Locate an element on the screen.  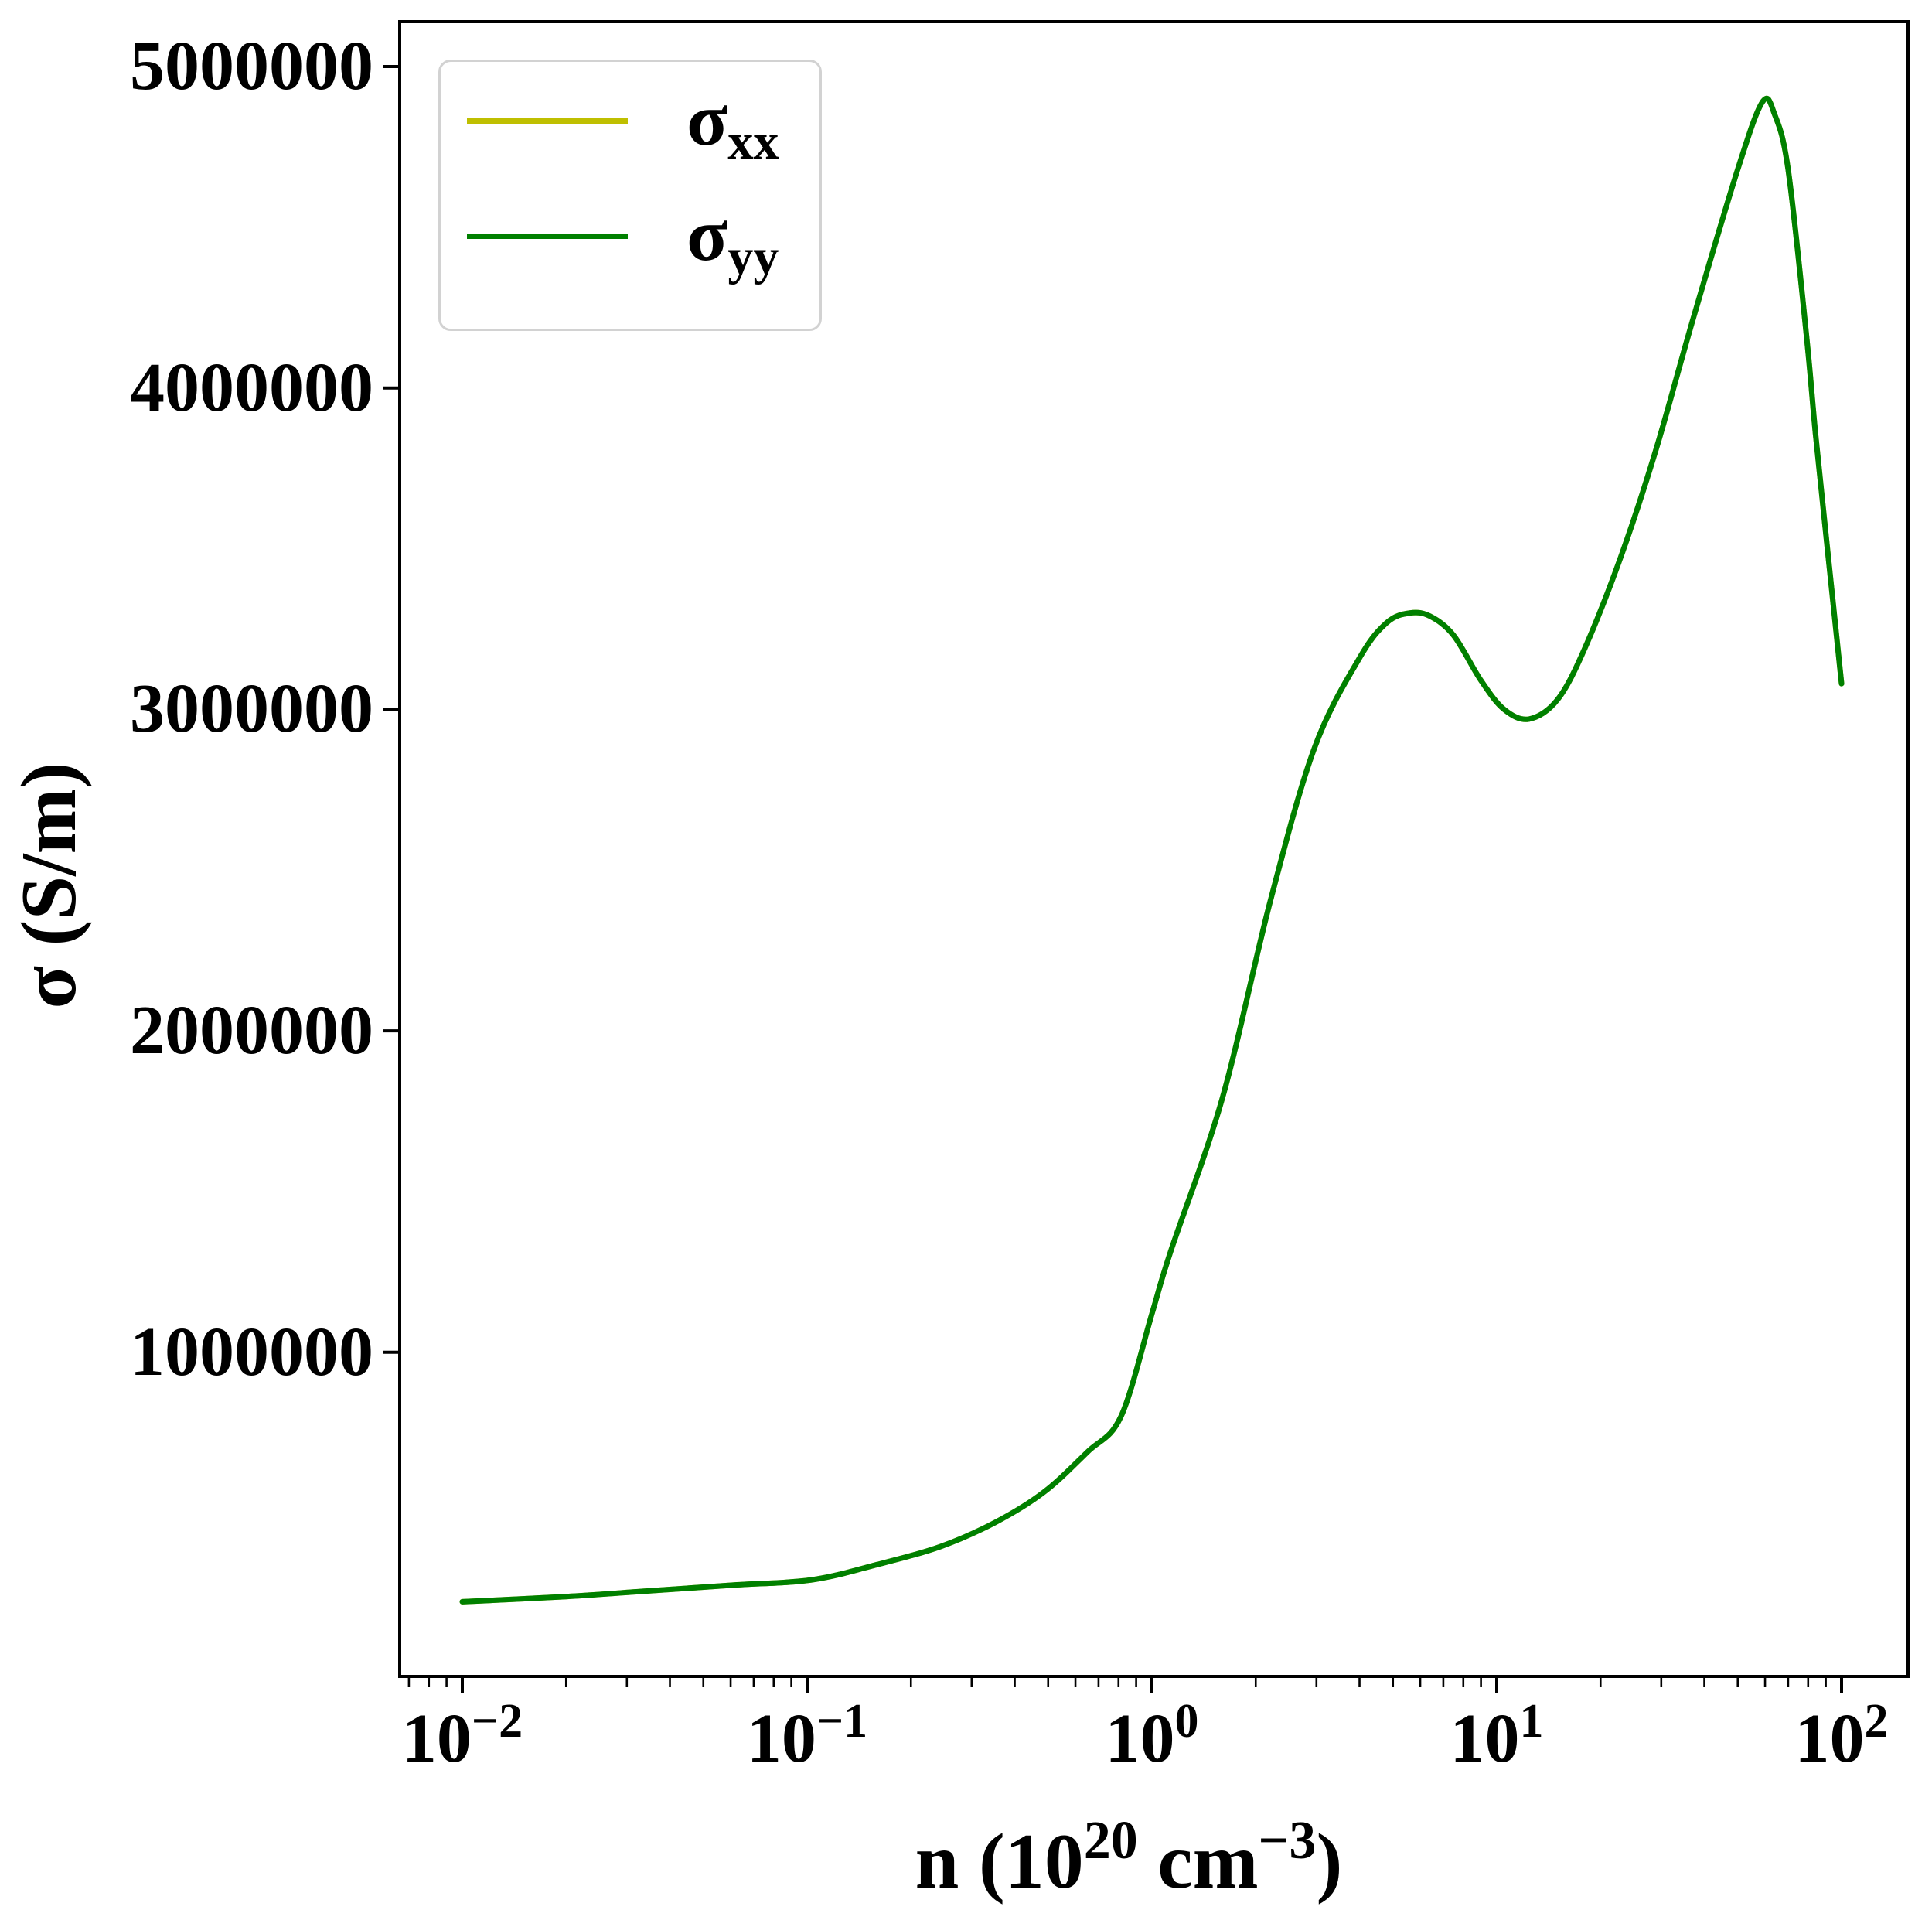
y-tick-label: 3000000 is located at coordinates (251, 709).